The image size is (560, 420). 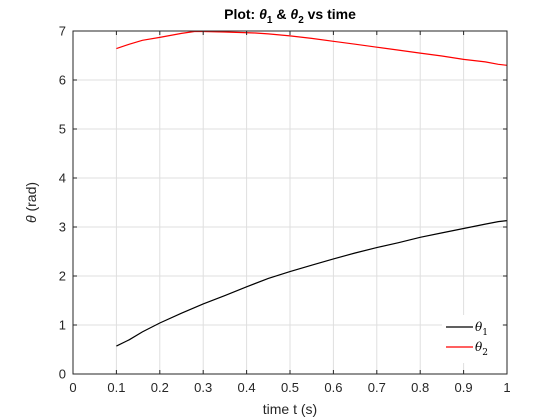 What do you see at coordinates (301, 20) in the screenshot?
I see `title-subscript-2: 2` at bounding box center [301, 20].